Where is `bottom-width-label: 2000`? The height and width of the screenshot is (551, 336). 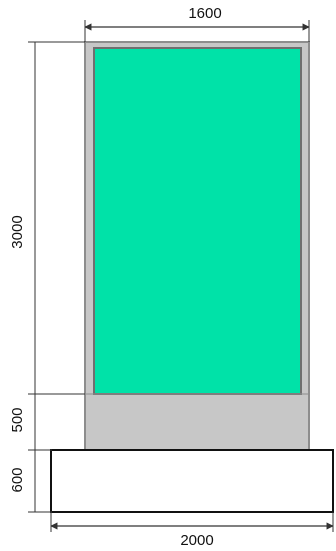 bottom-width-label: 2000 is located at coordinates (196, 540).